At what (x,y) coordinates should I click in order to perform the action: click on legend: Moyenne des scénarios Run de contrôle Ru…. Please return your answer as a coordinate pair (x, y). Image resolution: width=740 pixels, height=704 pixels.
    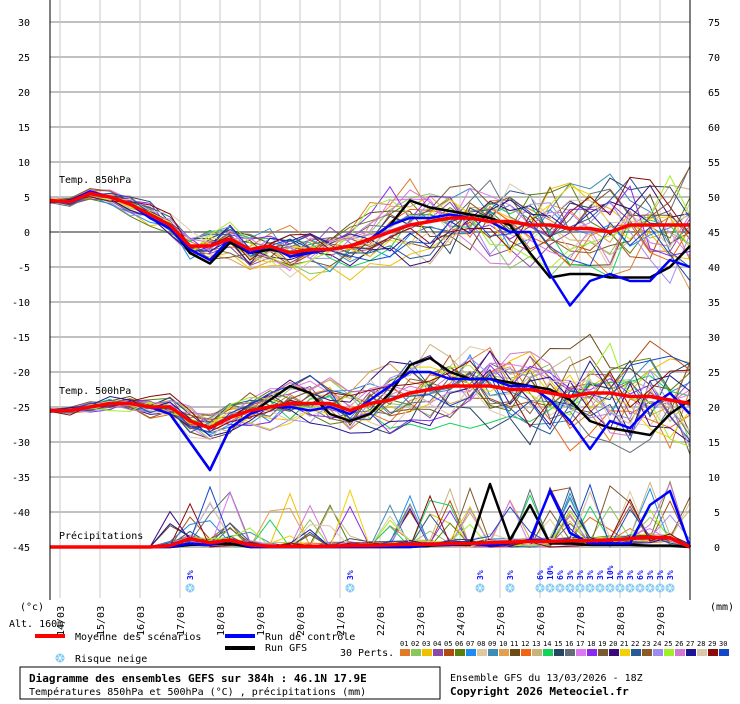
    Looking at the image, I should click on (382, 648).